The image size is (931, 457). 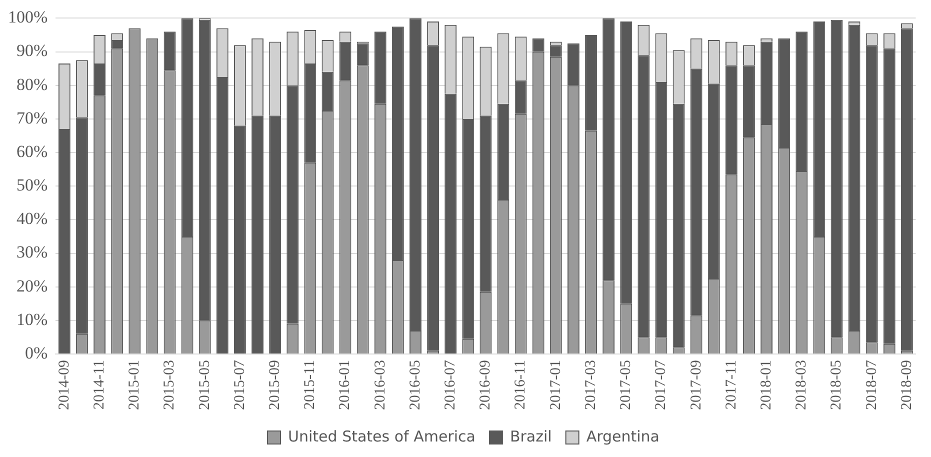 I want to click on x-tick-label: 2018-03, so click(x=802, y=385).